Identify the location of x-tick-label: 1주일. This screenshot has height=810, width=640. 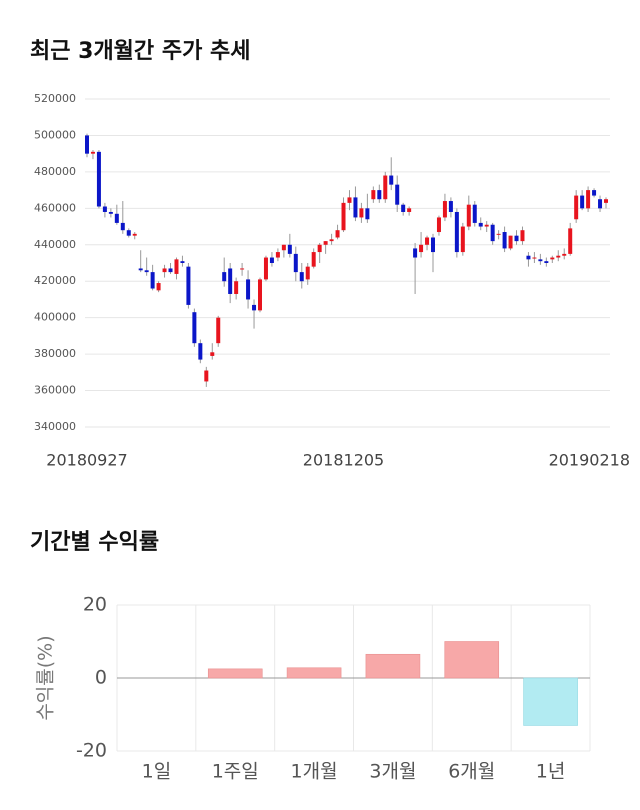
(235, 772).